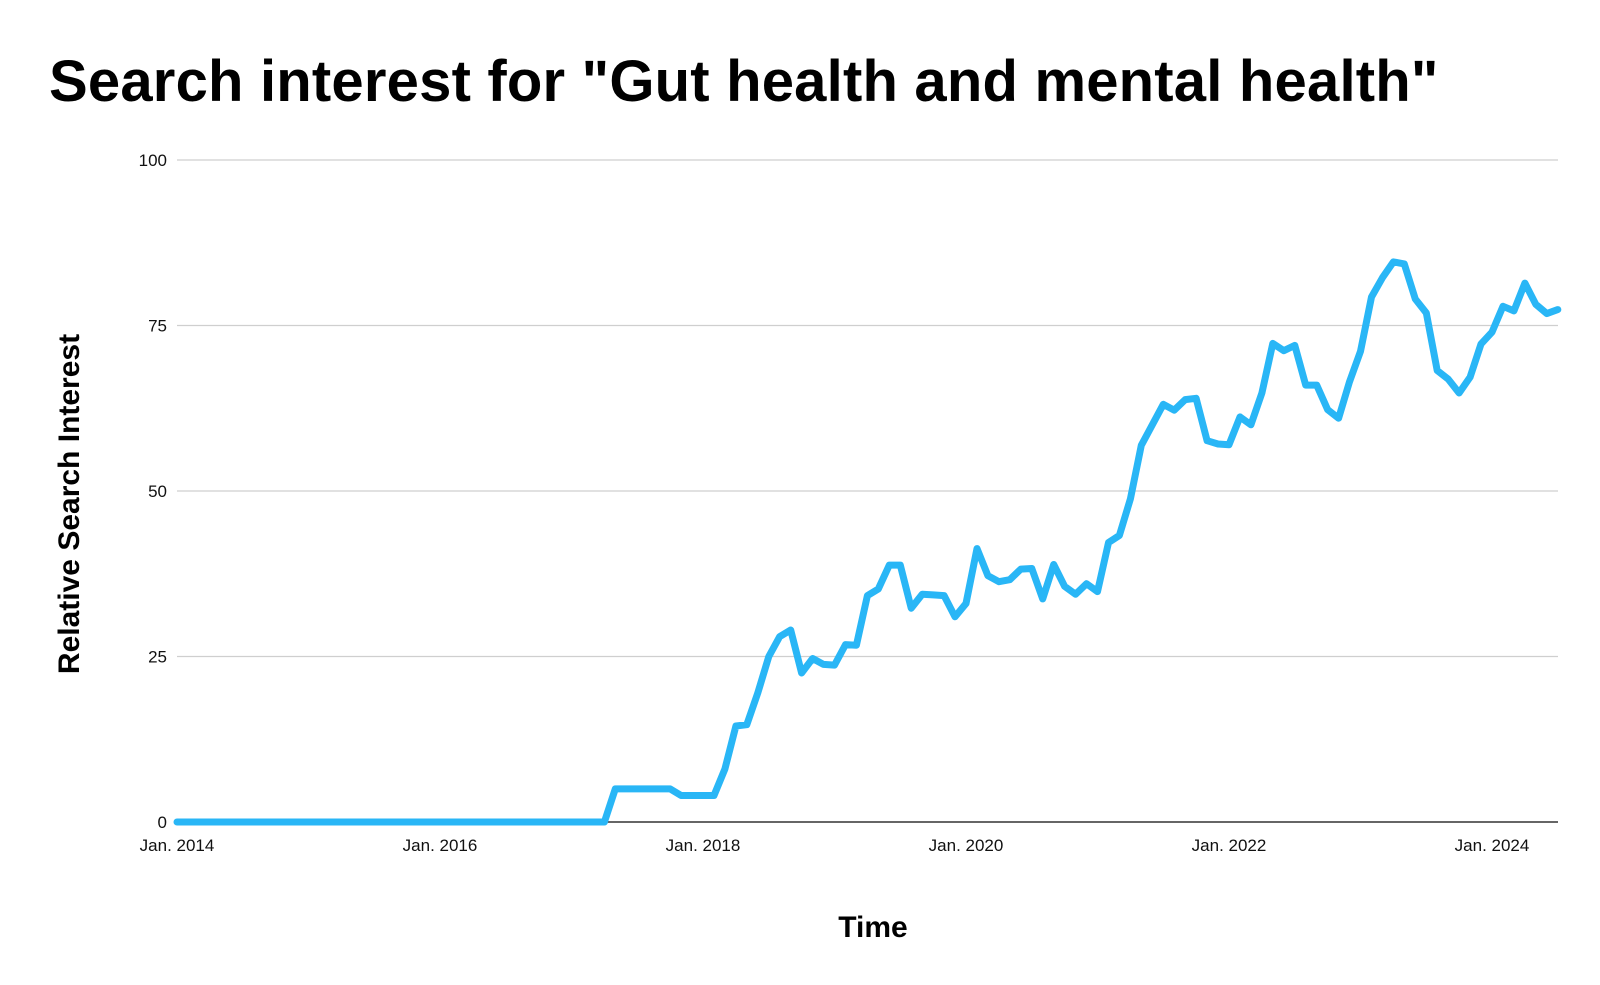  Describe the element at coordinates (1492, 845) in the screenshot. I see `x-tick-label: Jan. 2024` at that location.